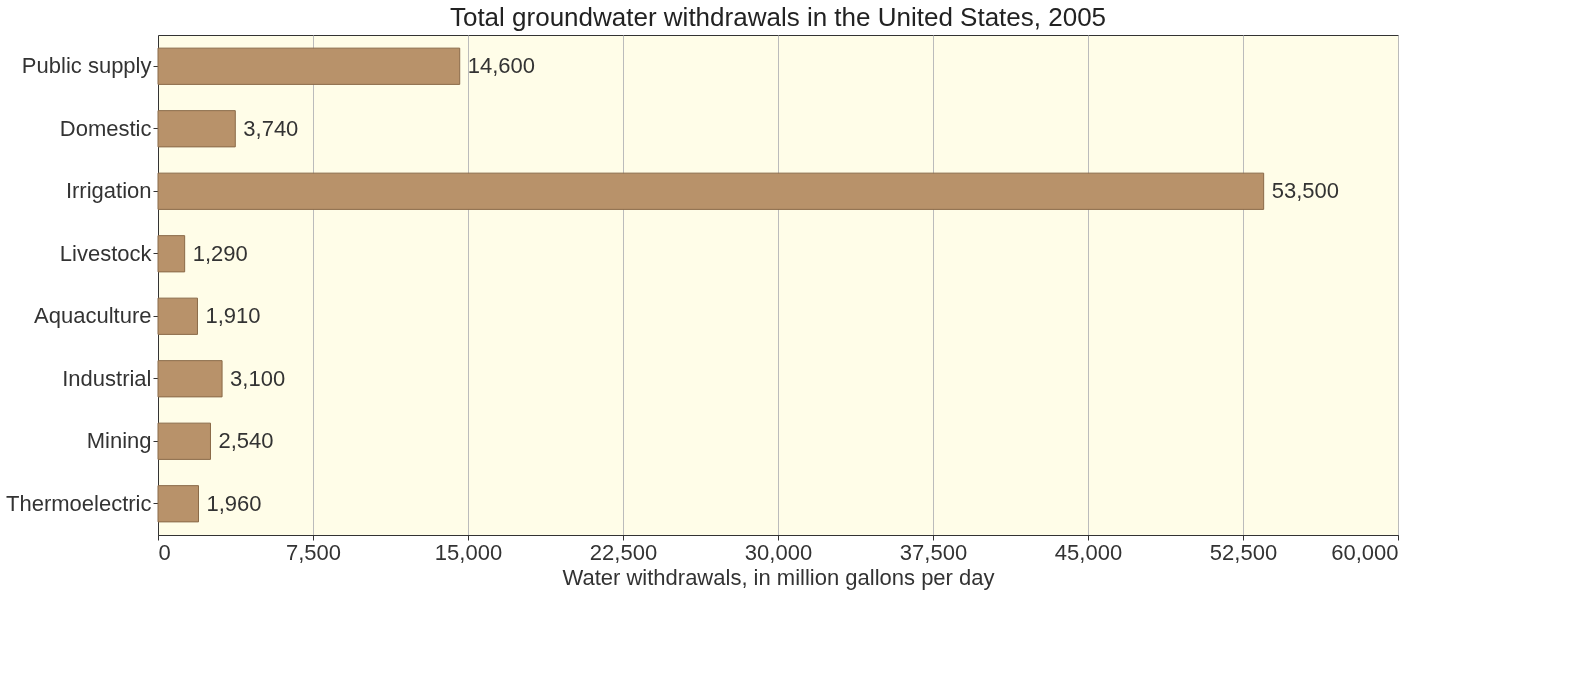  I want to click on y-tick-label: Industrial, so click(107, 378).